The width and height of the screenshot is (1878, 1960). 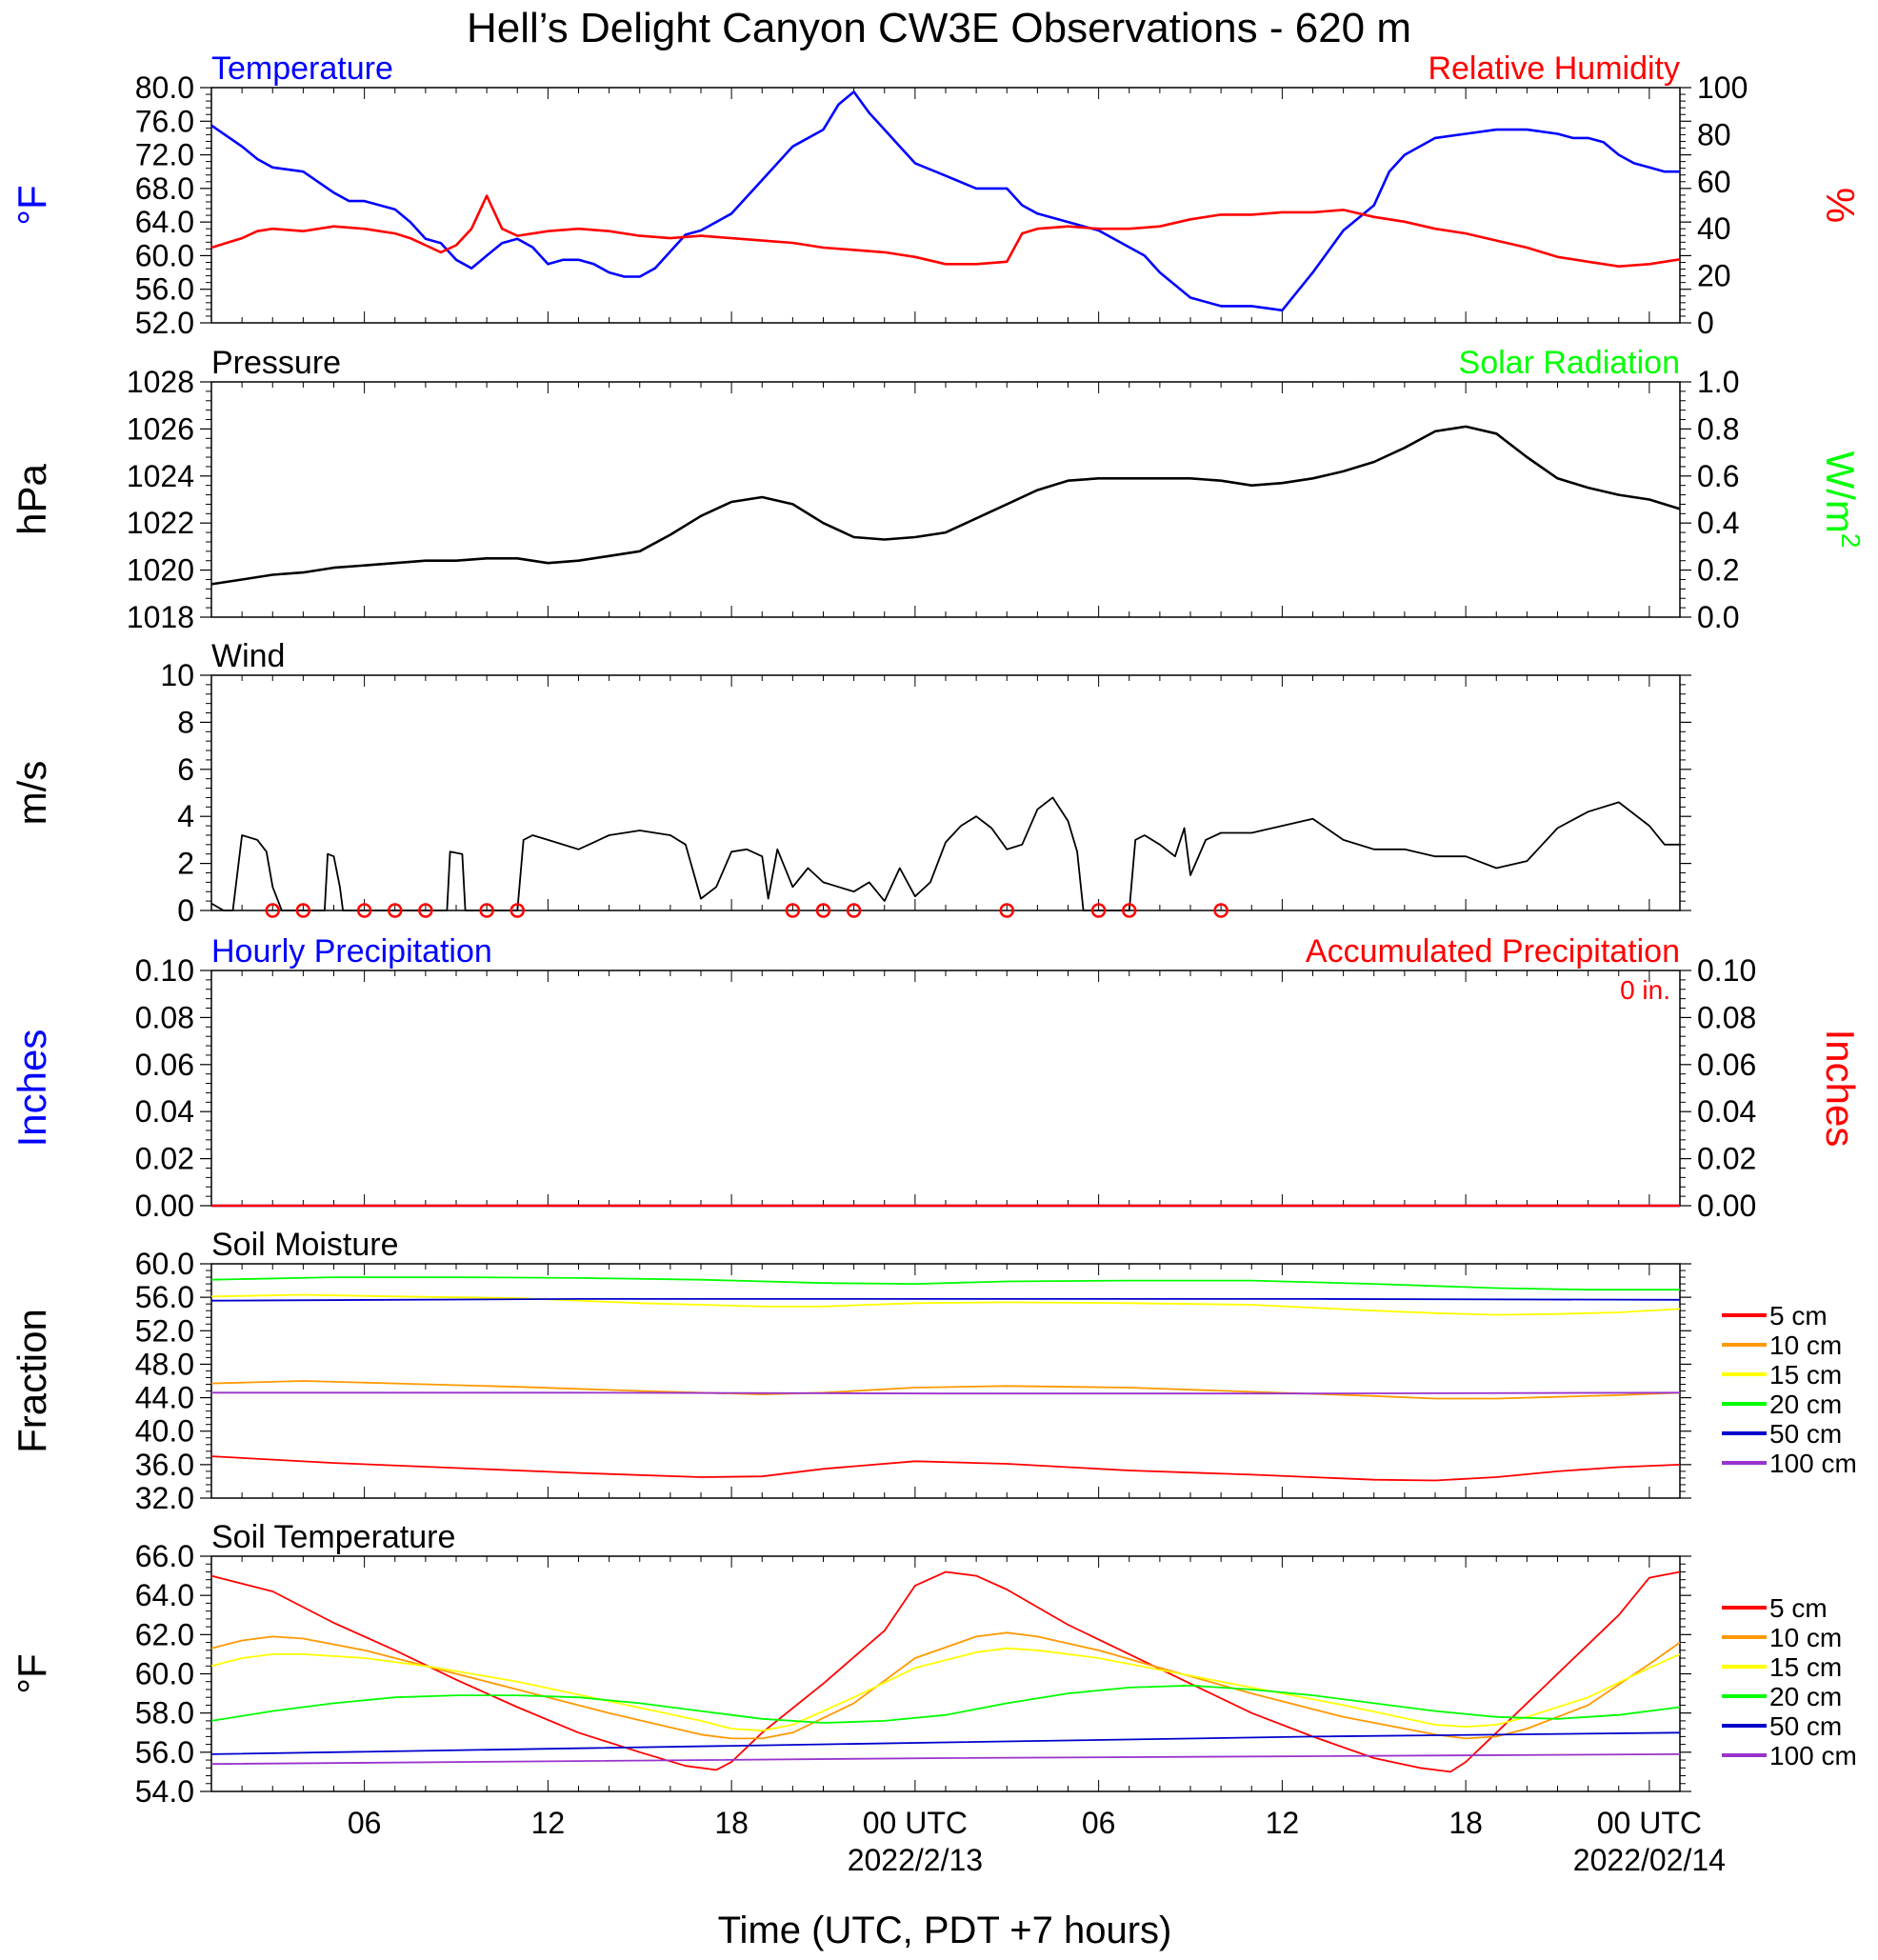 What do you see at coordinates (164, 1431) in the screenshot?
I see `soil-moisture-ytick-left: 40.0` at bounding box center [164, 1431].